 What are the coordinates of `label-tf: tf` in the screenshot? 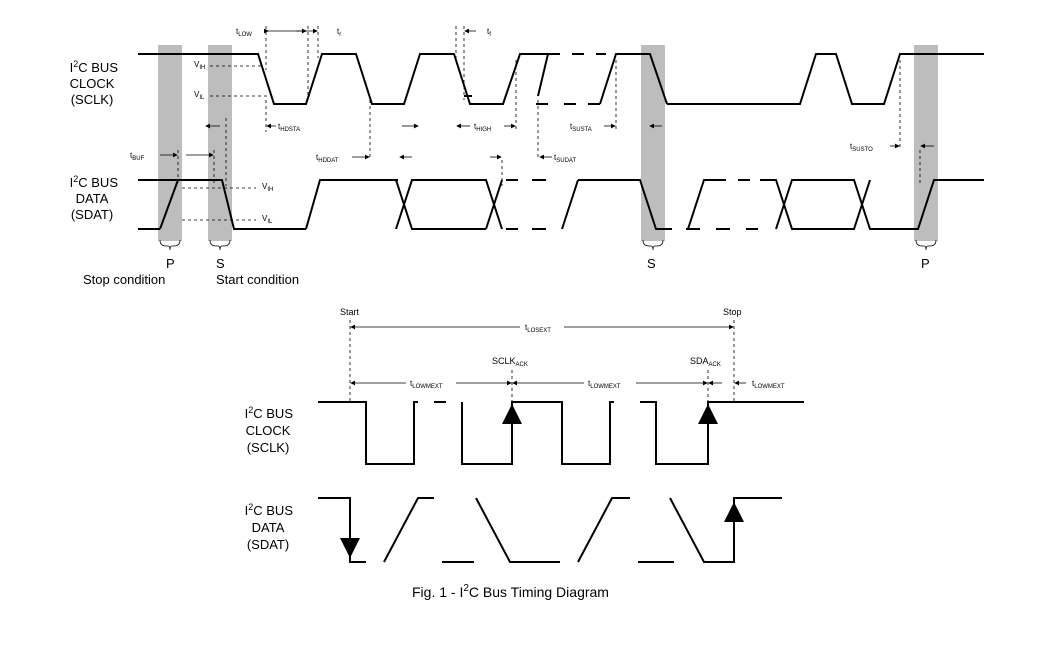 It's located at (489, 32).